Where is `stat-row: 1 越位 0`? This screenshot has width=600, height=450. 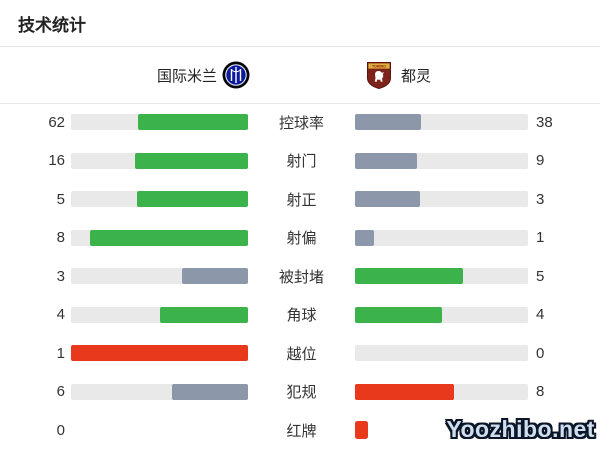 stat-row: 1 越位 0 is located at coordinates (300, 353).